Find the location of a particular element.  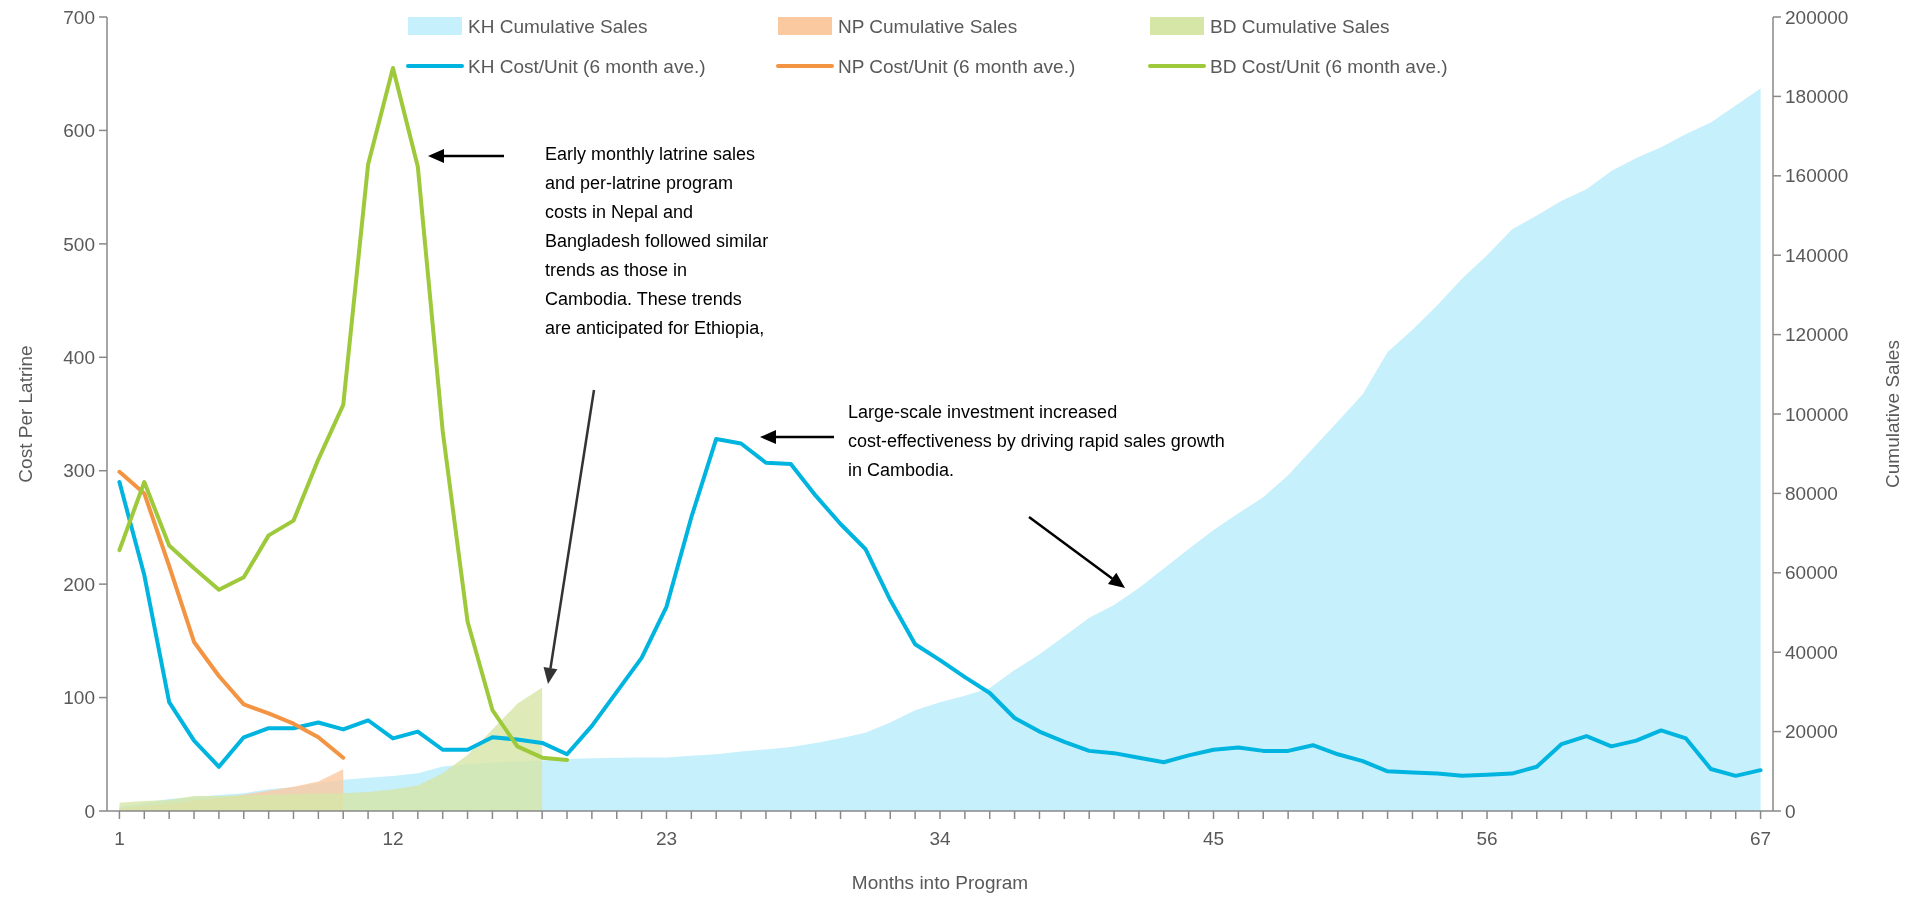

y2-tick-label: 40000 is located at coordinates (1811, 652).